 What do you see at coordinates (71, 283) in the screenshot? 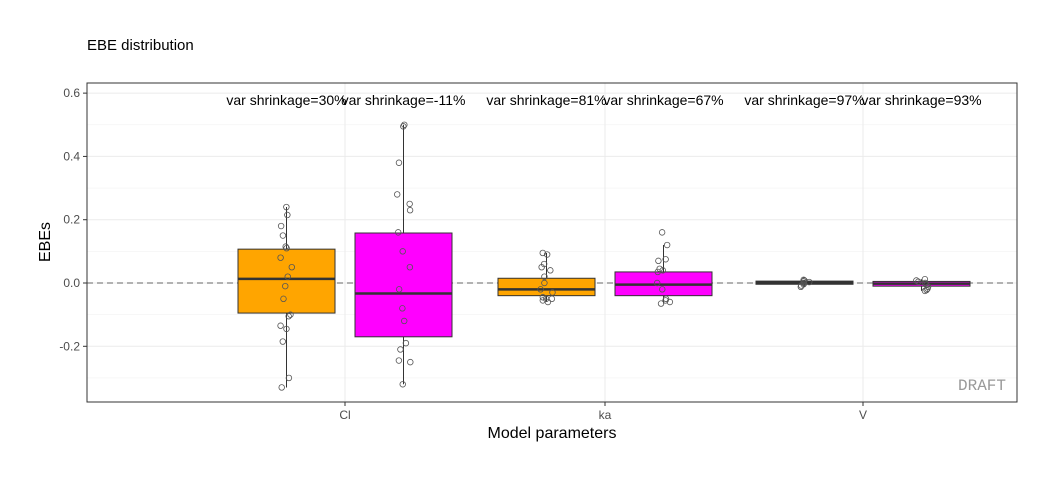
I see `y-tick-label: 0.0` at bounding box center [71, 283].